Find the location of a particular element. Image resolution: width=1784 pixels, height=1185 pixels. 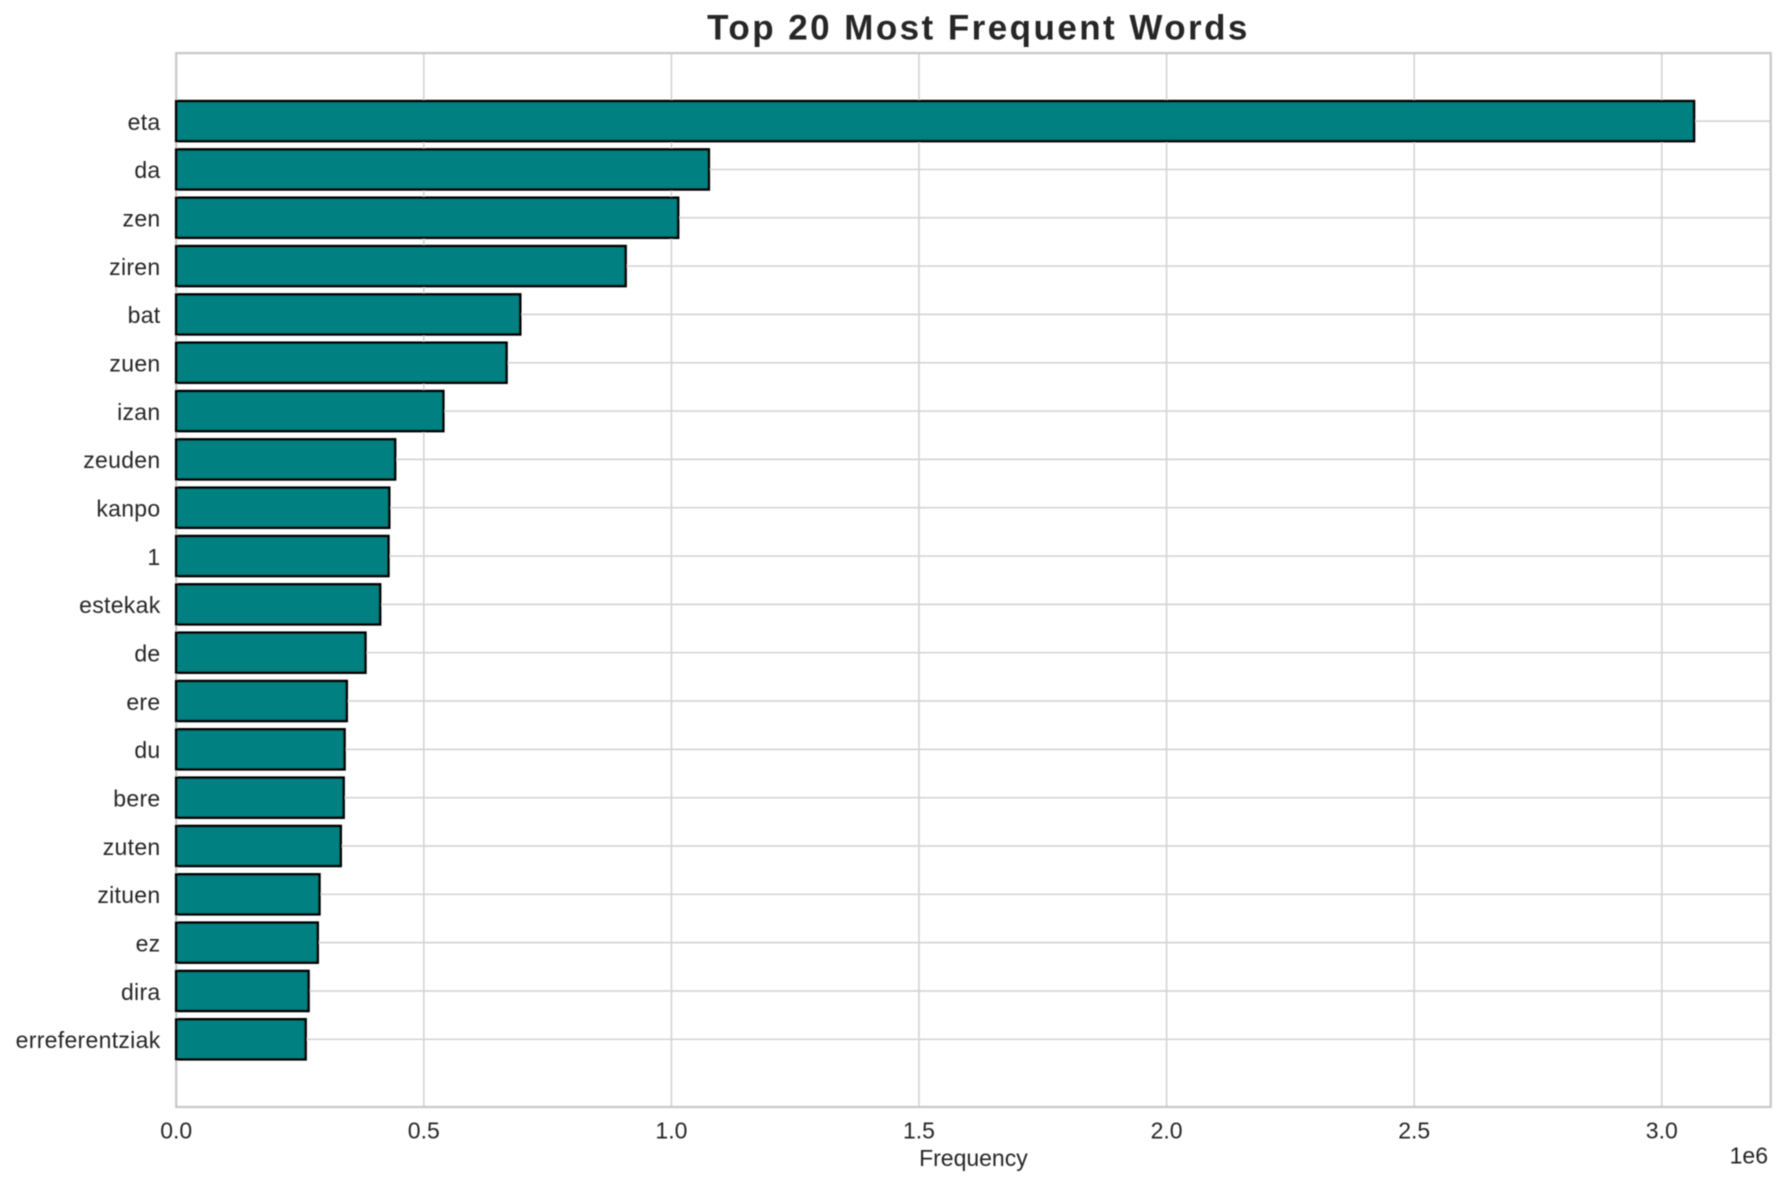

svg-text: bere is located at coordinates (136, 798).